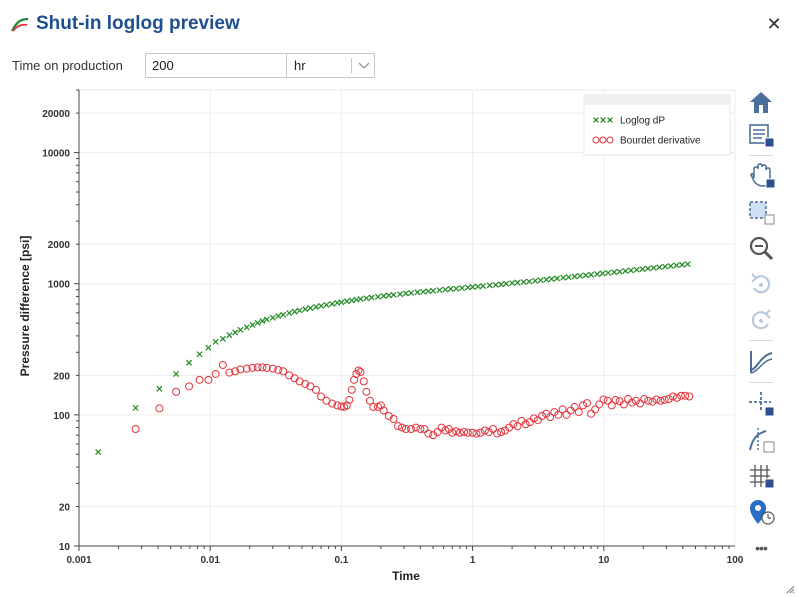 The image size is (797, 598). Describe the element at coordinates (20, 24) in the screenshot. I see `curve-logo-icon` at that location.